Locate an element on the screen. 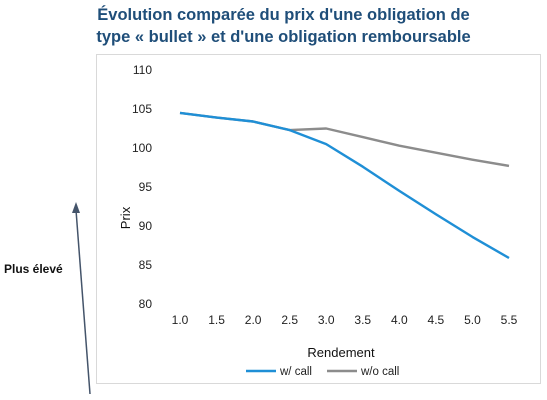 This screenshot has height=400, width=547. x-tick-label: 3.5 is located at coordinates (362, 320).